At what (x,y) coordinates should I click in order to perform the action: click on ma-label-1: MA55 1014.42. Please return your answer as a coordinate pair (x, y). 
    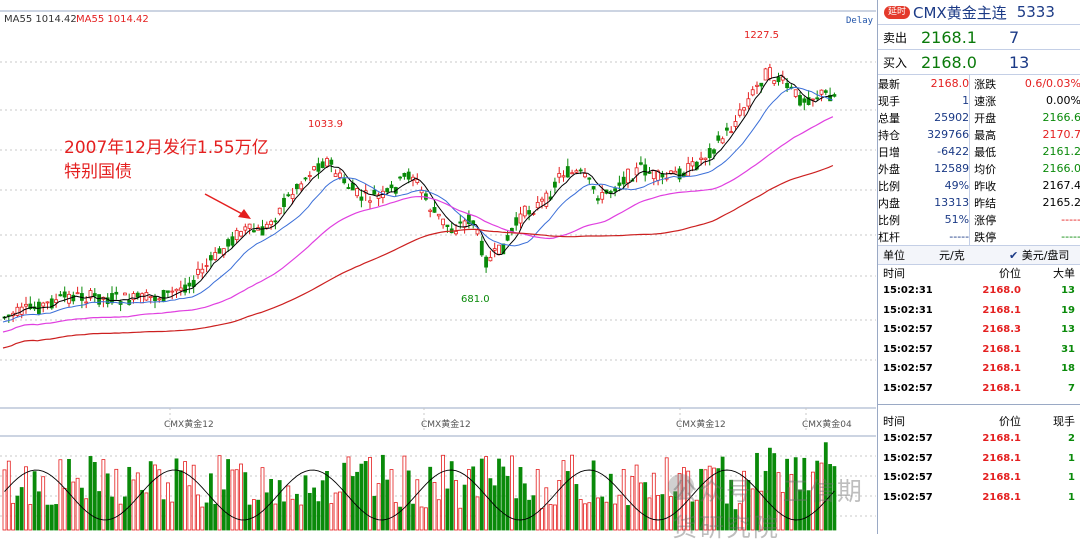
    Looking at the image, I should click on (40, 19).